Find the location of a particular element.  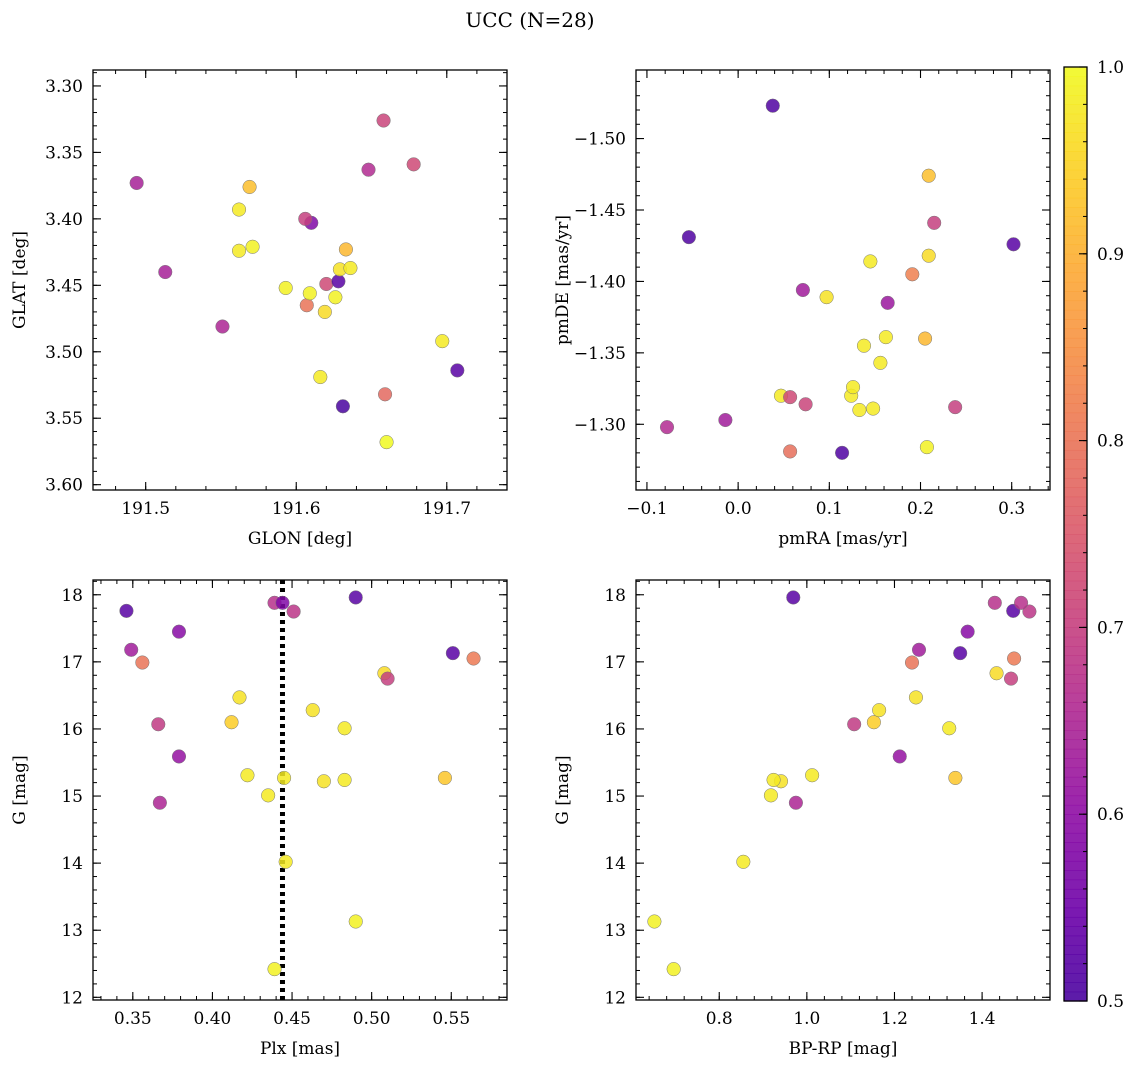

x-tick-label: 1.4 is located at coordinates (982, 1019).